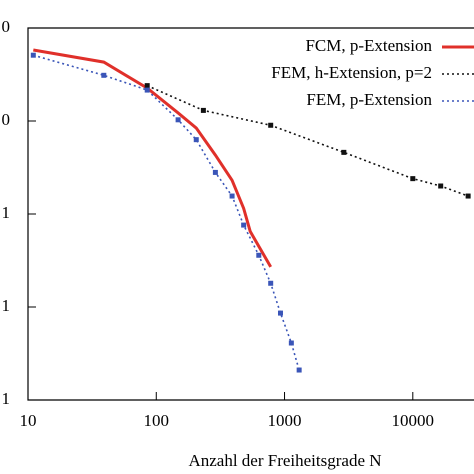 The width and height of the screenshot is (474, 474). What do you see at coordinates (368, 45) in the screenshot?
I see `legend-label: FCM, p-Extension` at bounding box center [368, 45].